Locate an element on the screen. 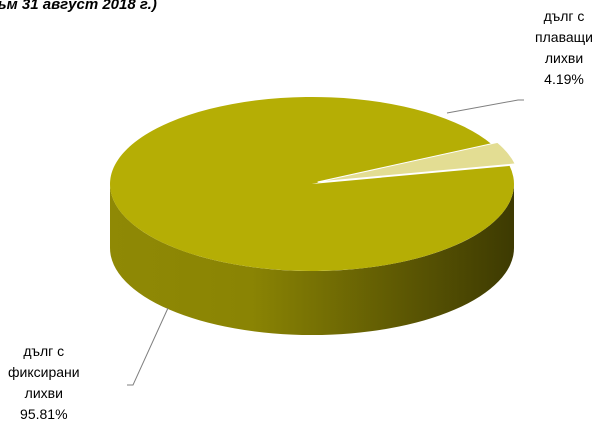  slice-label-fixed-line1: дълг с is located at coordinates (44, 351).